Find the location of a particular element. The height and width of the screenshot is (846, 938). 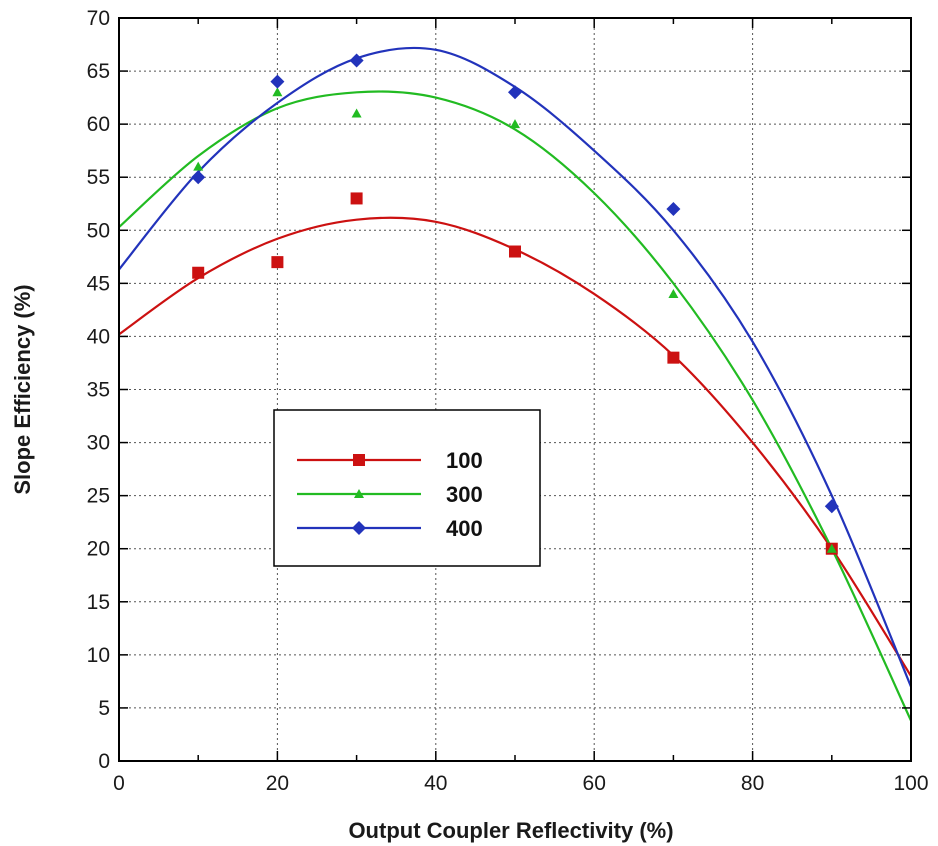

y-tick-label: 20 is located at coordinates (98, 549).